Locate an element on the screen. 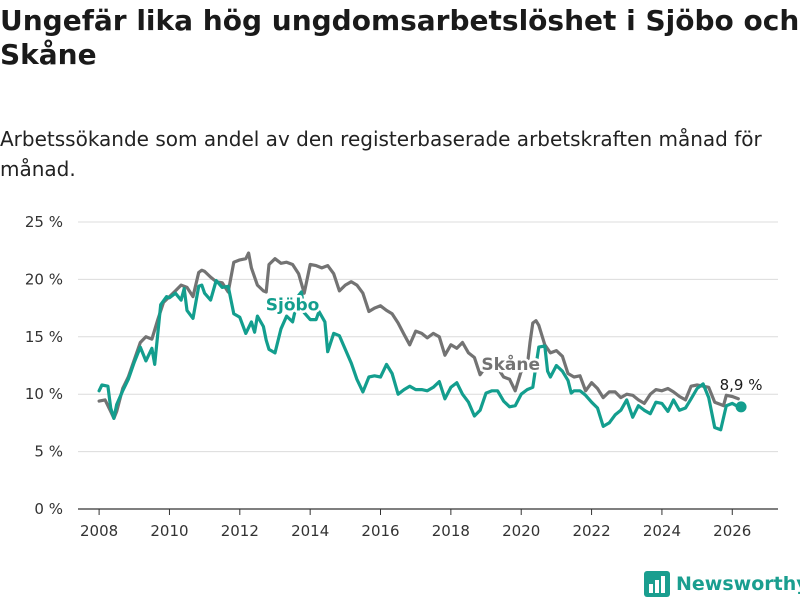 This screenshot has height=600, width=800. series-label-halo-skane: Skåne is located at coordinates (510, 364).